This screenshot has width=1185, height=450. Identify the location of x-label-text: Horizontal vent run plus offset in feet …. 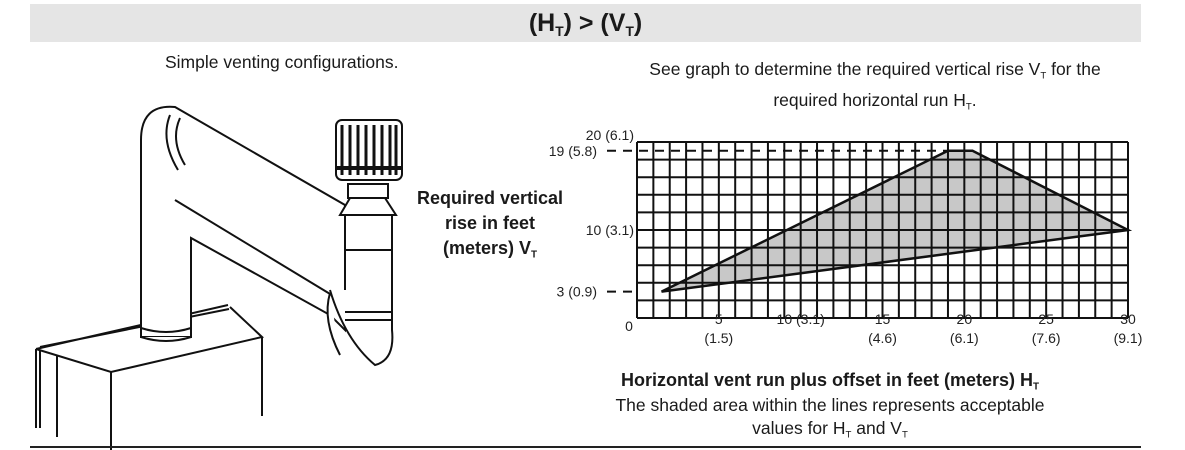
(826, 380).